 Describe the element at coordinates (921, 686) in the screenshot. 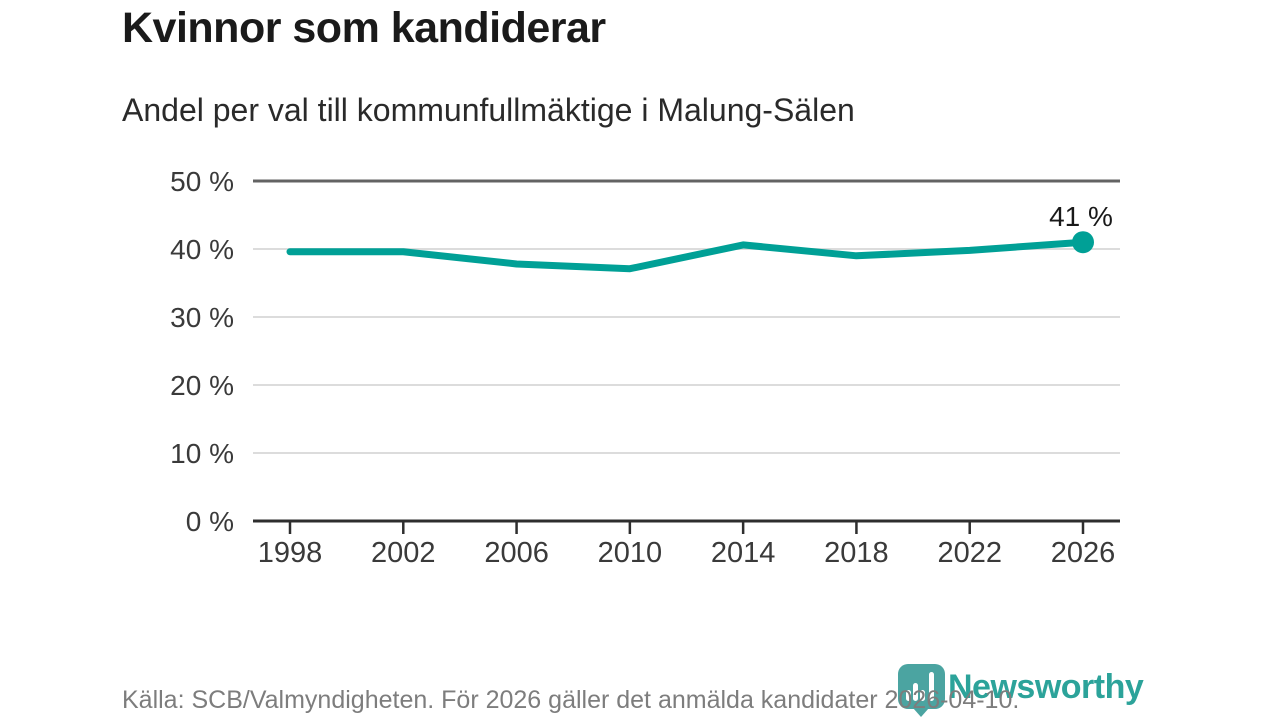

I see `logo-speech-bubble` at that location.